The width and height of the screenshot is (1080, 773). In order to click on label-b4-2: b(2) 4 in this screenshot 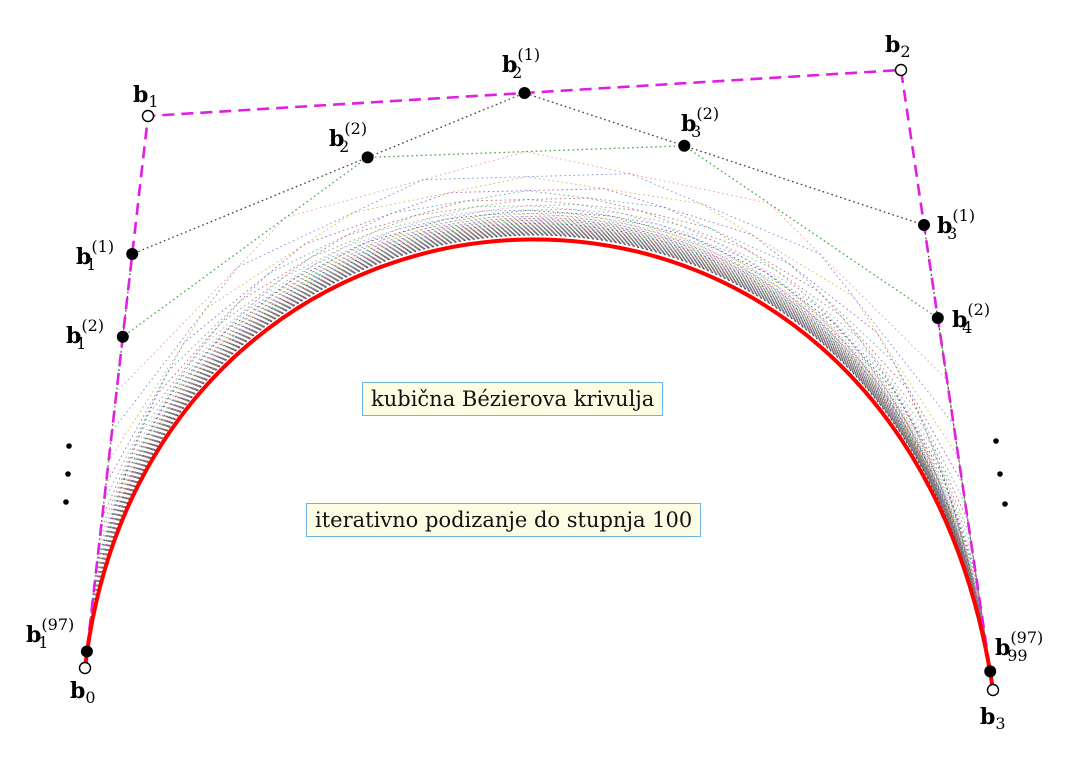, I will do `click(971, 318)`.